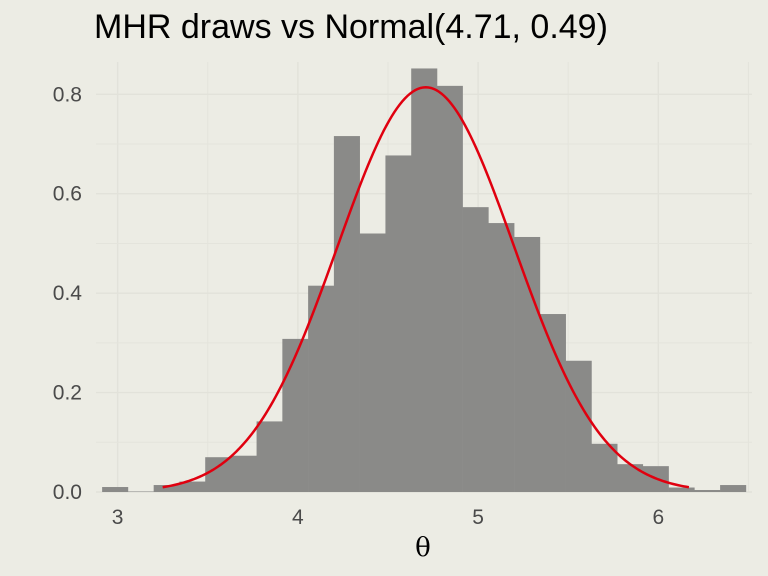 The image size is (768, 576). Describe the element at coordinates (67, 194) in the screenshot. I see `y-tick-label: 0.6` at that location.